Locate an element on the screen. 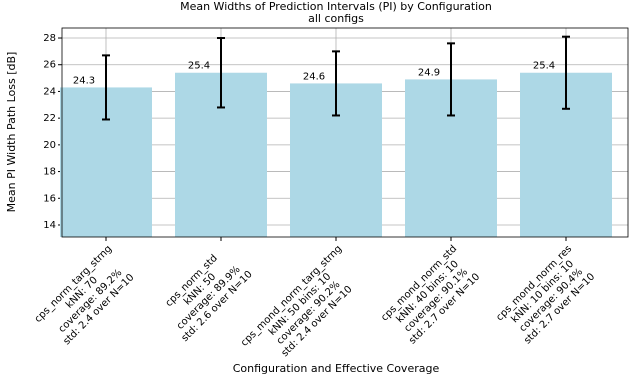 The image size is (640, 380). value-label: 24.3 is located at coordinates (84, 80).